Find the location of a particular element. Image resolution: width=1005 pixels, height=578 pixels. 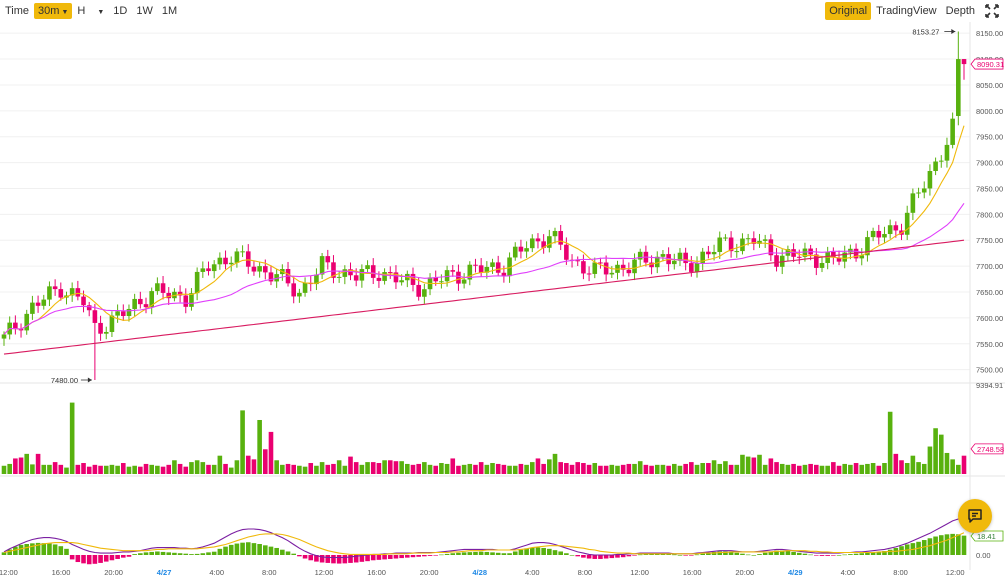

interval-30m-dropdown: 30m ▼ is located at coordinates (53, 11).